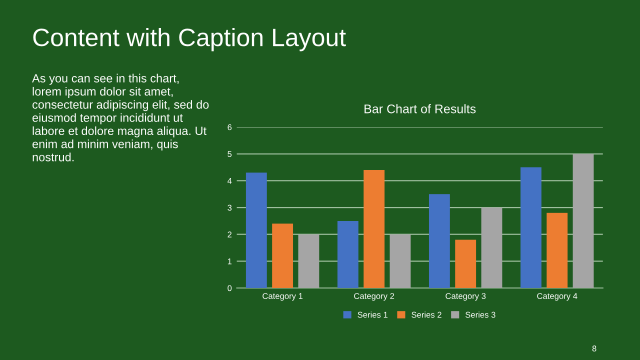 The height and width of the screenshot is (360, 640). I want to click on x-tick-label: Category 4, so click(557, 297).